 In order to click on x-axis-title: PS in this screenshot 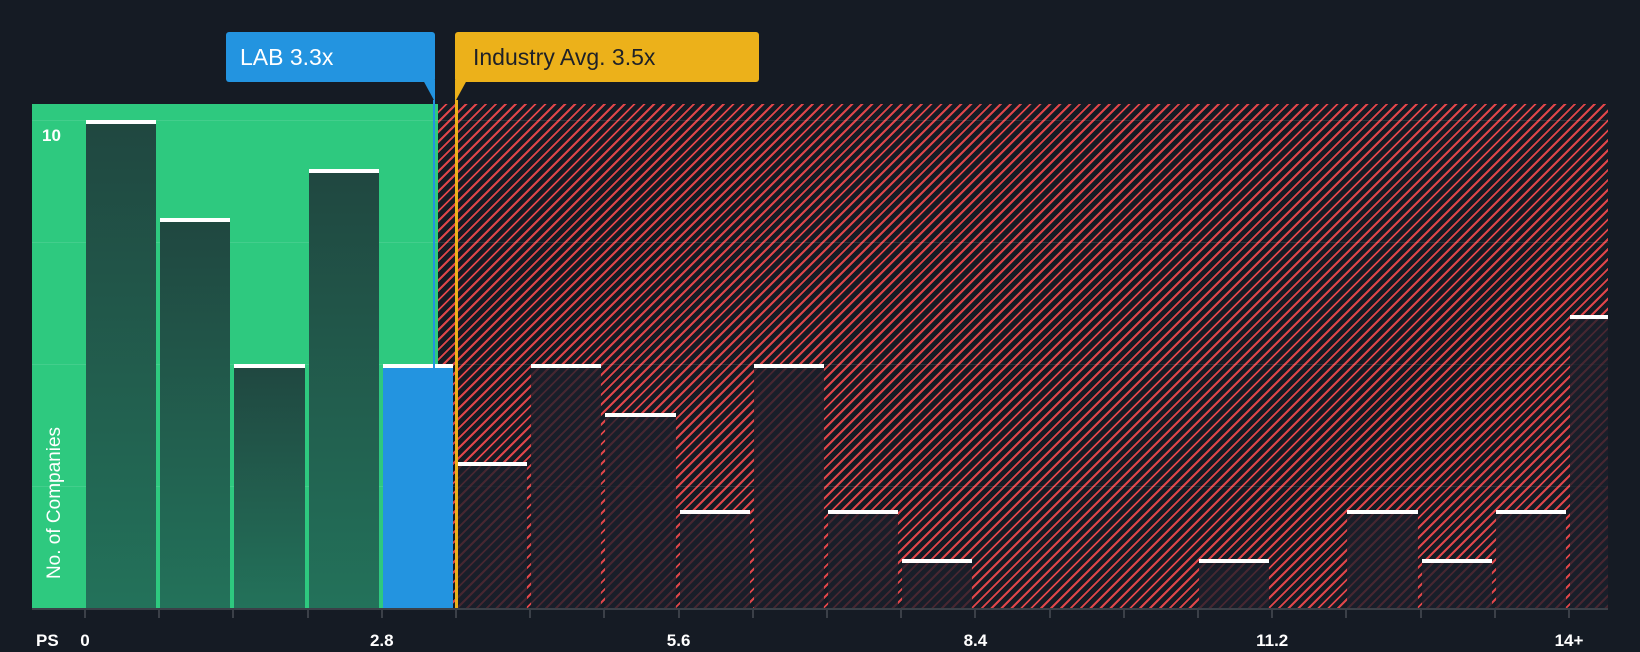, I will do `click(47, 640)`.